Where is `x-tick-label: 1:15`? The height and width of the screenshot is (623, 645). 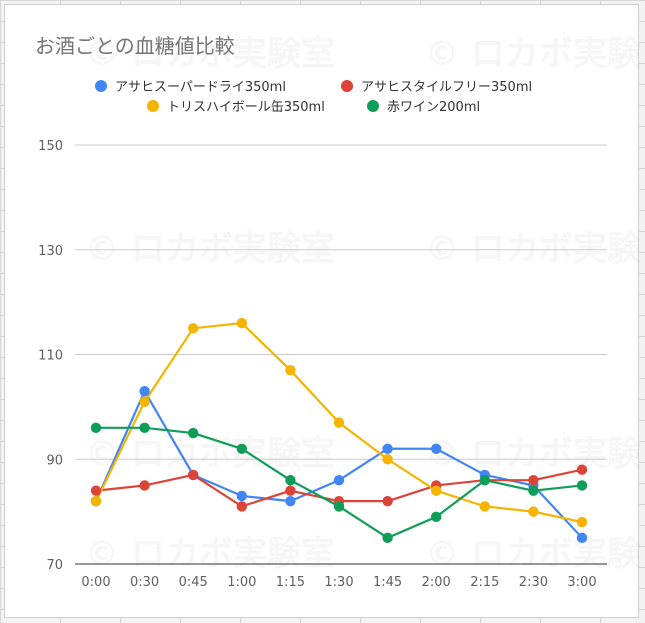 x-tick-label: 1:15 is located at coordinates (290, 582).